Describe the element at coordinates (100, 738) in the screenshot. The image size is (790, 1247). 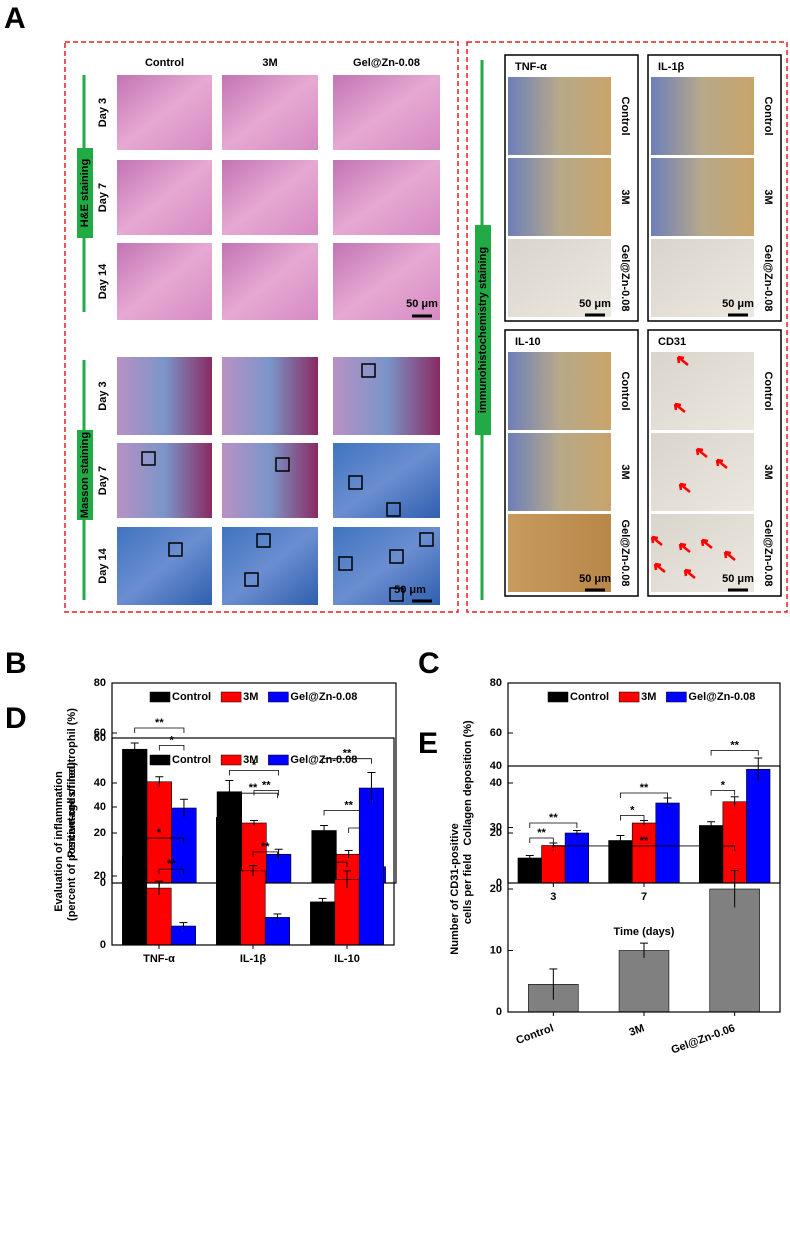
I see `y-tick-label: 60` at that location.